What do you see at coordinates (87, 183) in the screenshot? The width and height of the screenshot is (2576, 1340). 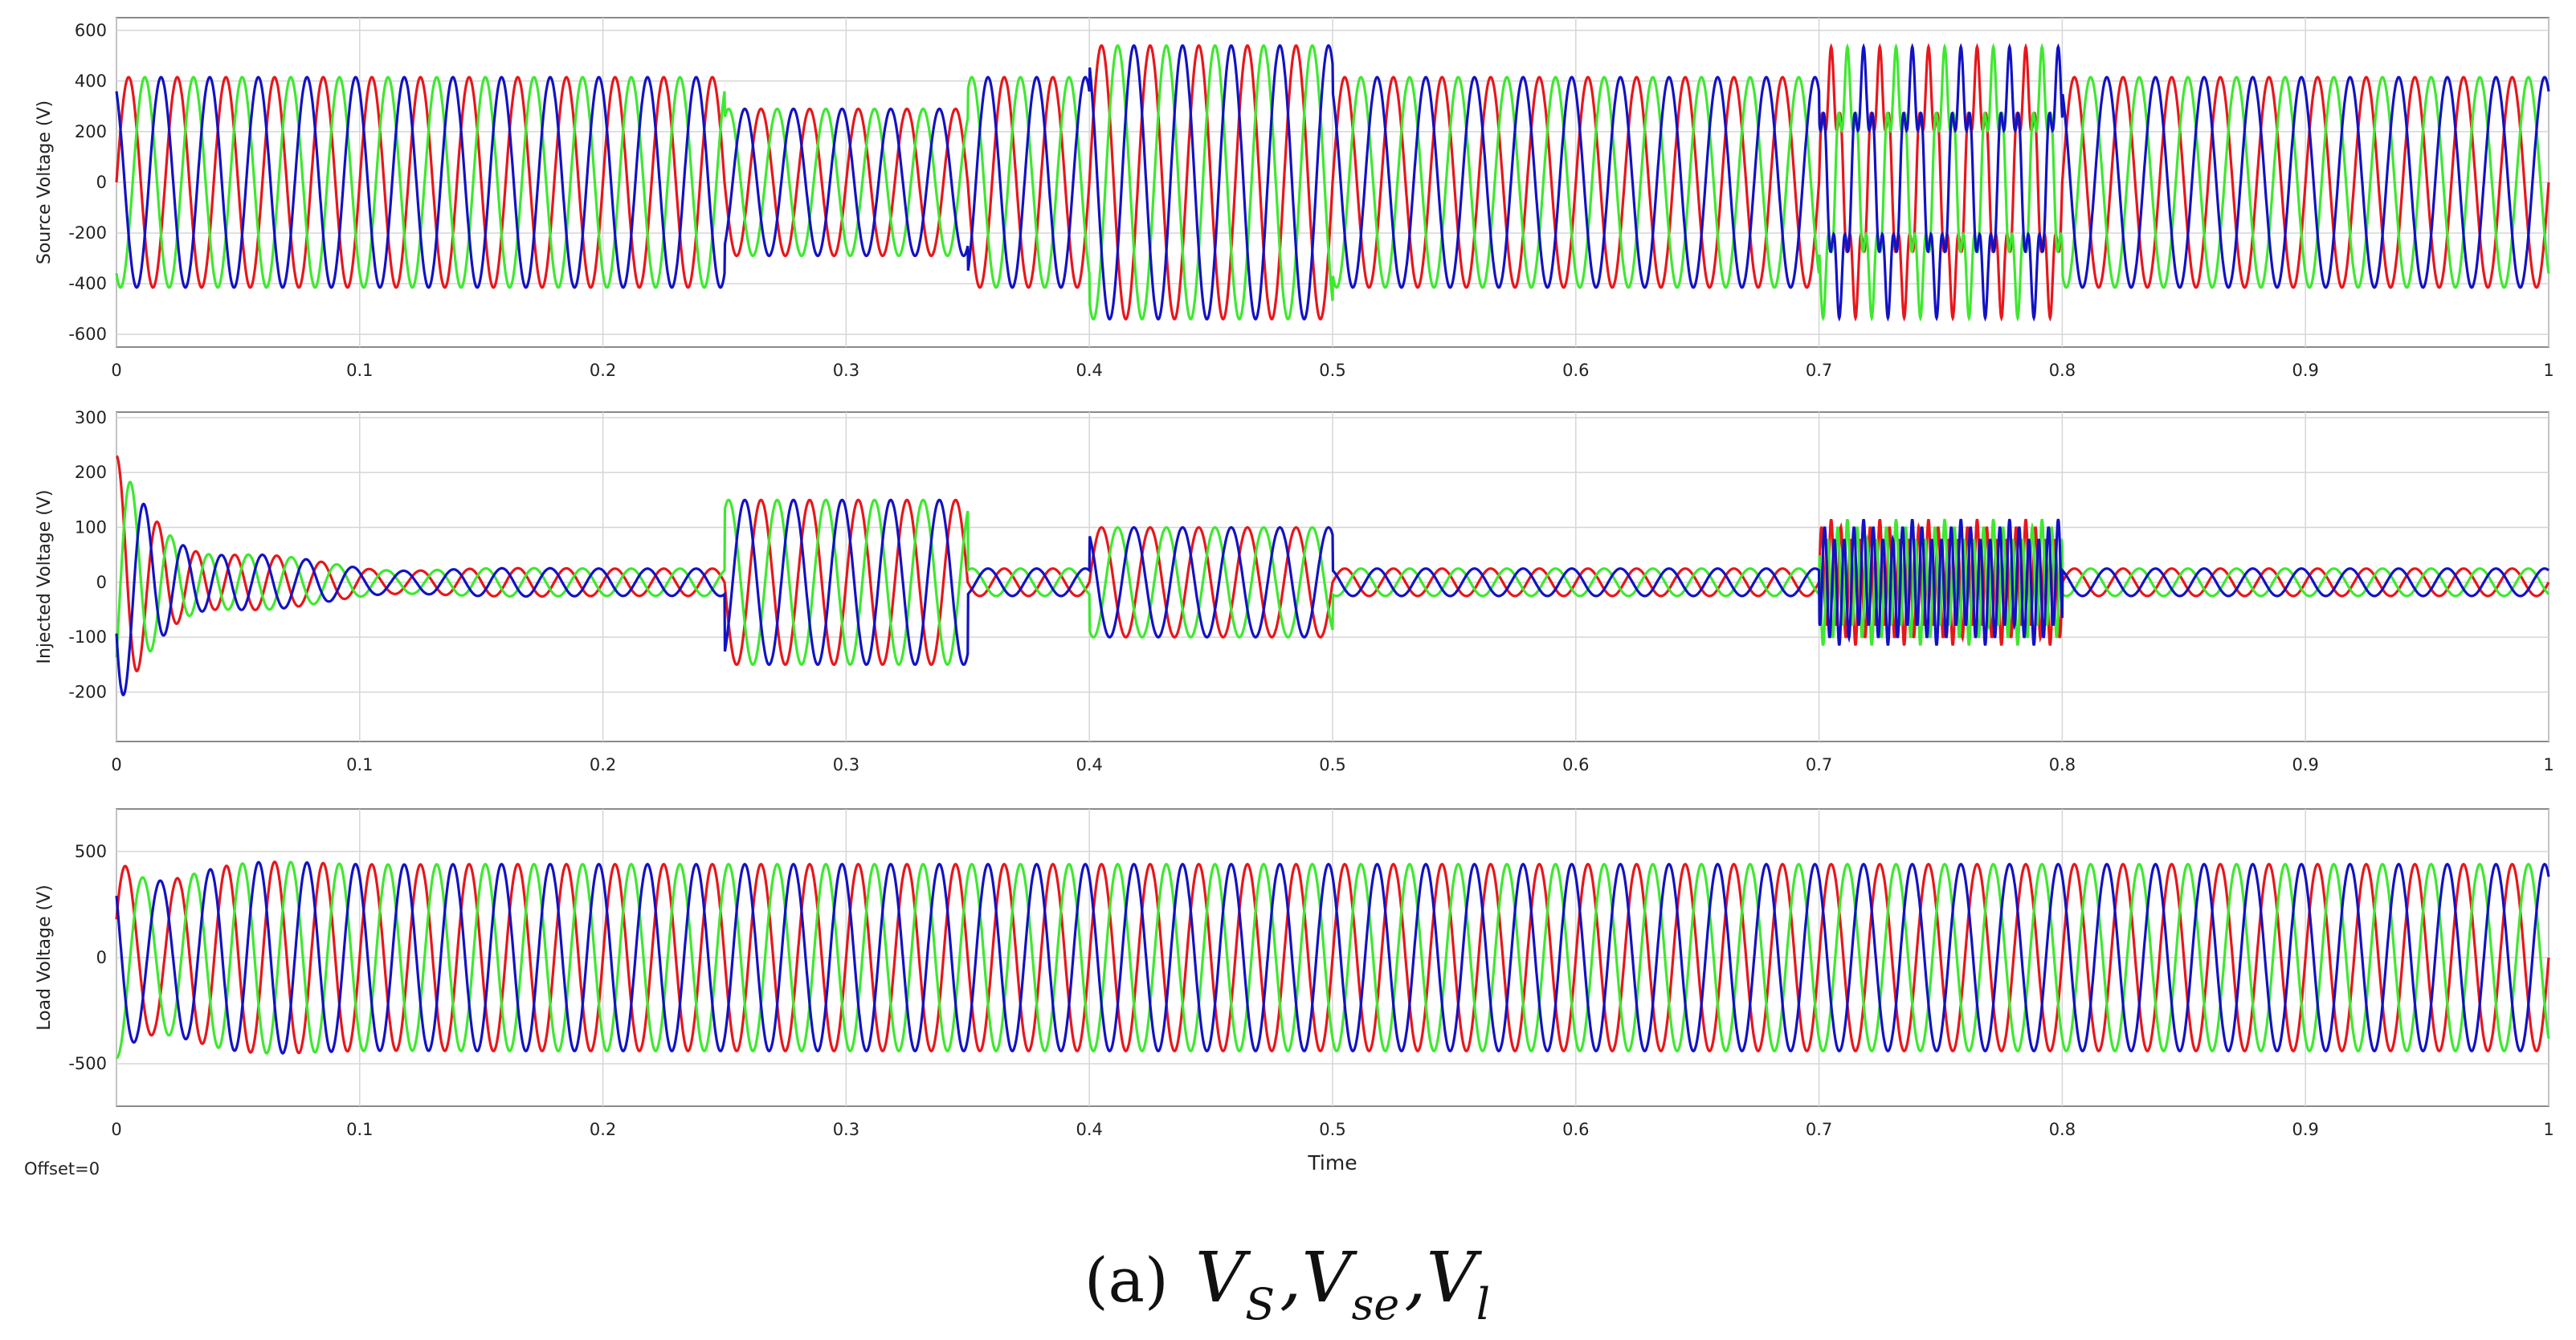 I see `y-tick-labels: -600 -400 -200 0 200 400 600` at bounding box center [87, 183].